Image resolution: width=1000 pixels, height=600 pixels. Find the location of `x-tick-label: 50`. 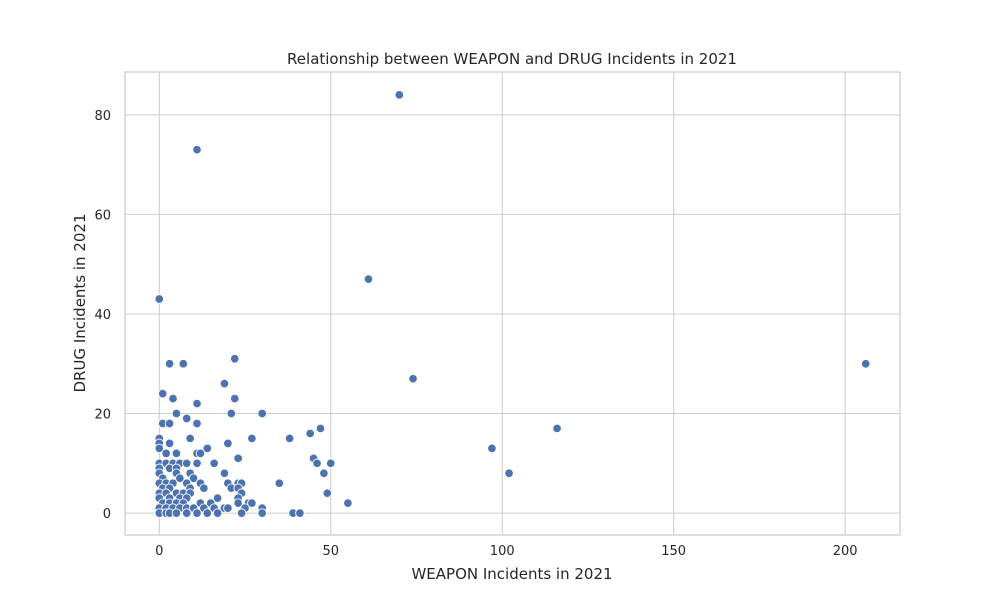

x-tick-label: 50 is located at coordinates (330, 551).